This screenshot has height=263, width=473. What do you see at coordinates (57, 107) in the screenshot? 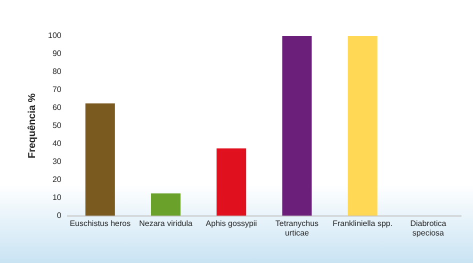
I see `y-tick-label: 60` at bounding box center [57, 107].